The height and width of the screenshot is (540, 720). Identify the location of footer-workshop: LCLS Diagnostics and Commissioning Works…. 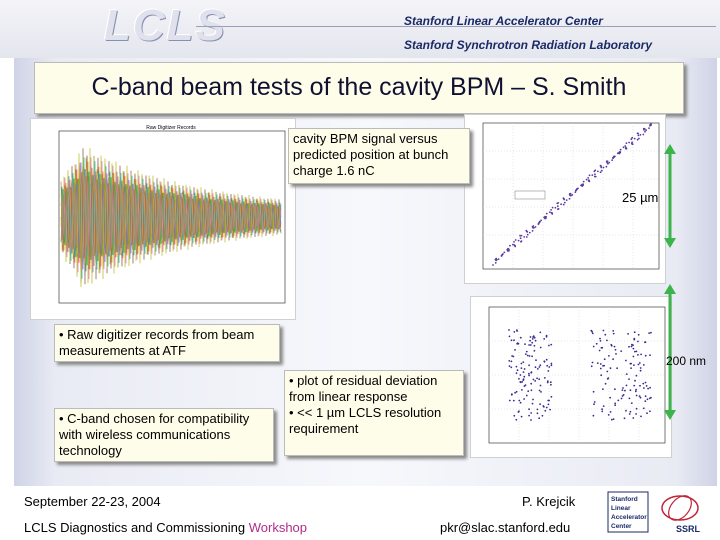
(165, 527).